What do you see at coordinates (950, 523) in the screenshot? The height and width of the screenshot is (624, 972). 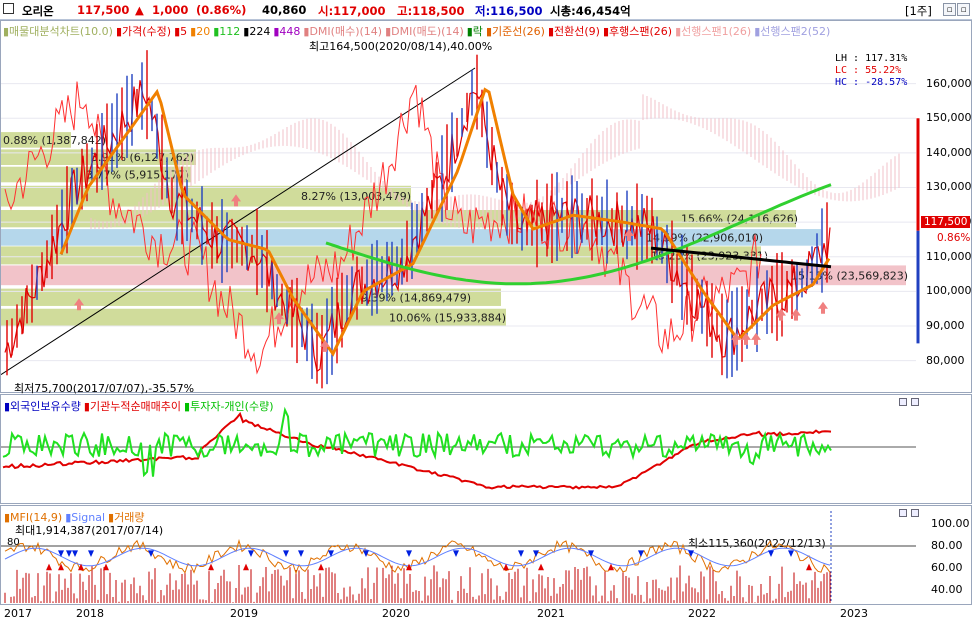 I see `mfi-axis-label: 100.00` at bounding box center [950, 523].